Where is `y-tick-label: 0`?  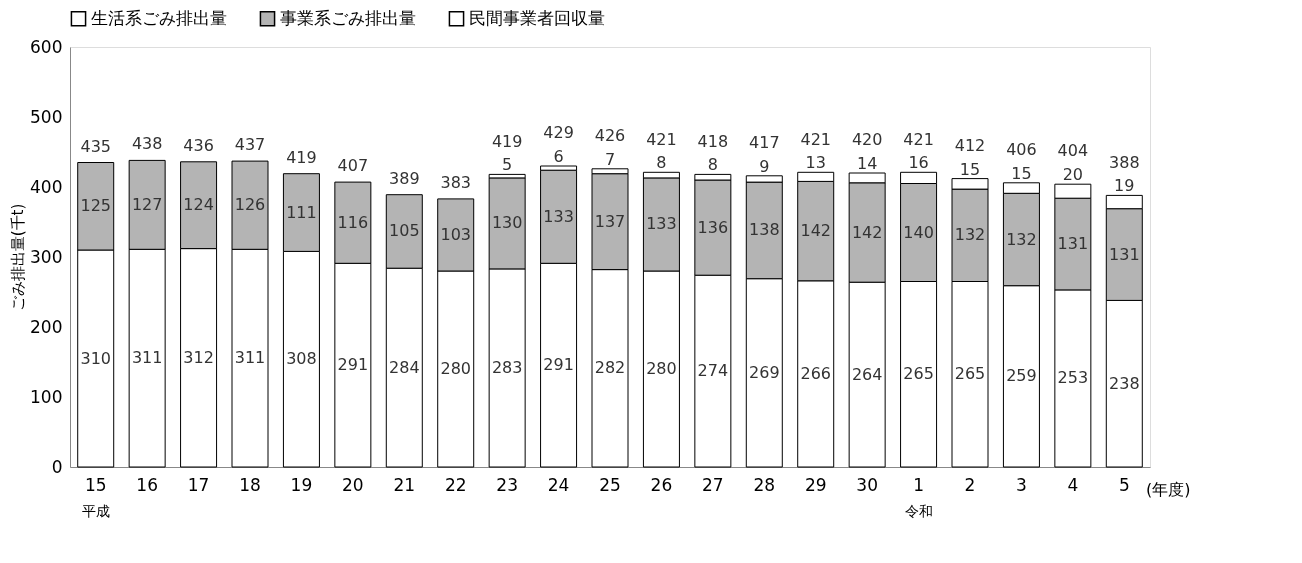
y-tick-label: 0 is located at coordinates (57, 466).